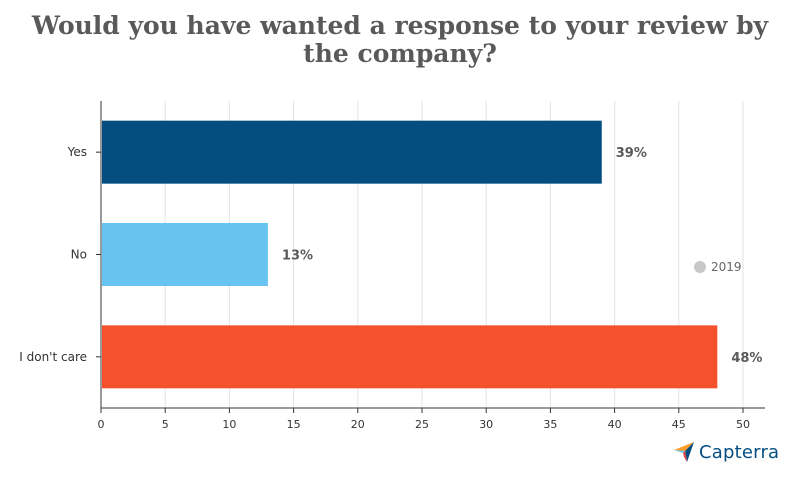  What do you see at coordinates (77, 152) in the screenshot?
I see `category-label-1: Yes` at bounding box center [77, 152].